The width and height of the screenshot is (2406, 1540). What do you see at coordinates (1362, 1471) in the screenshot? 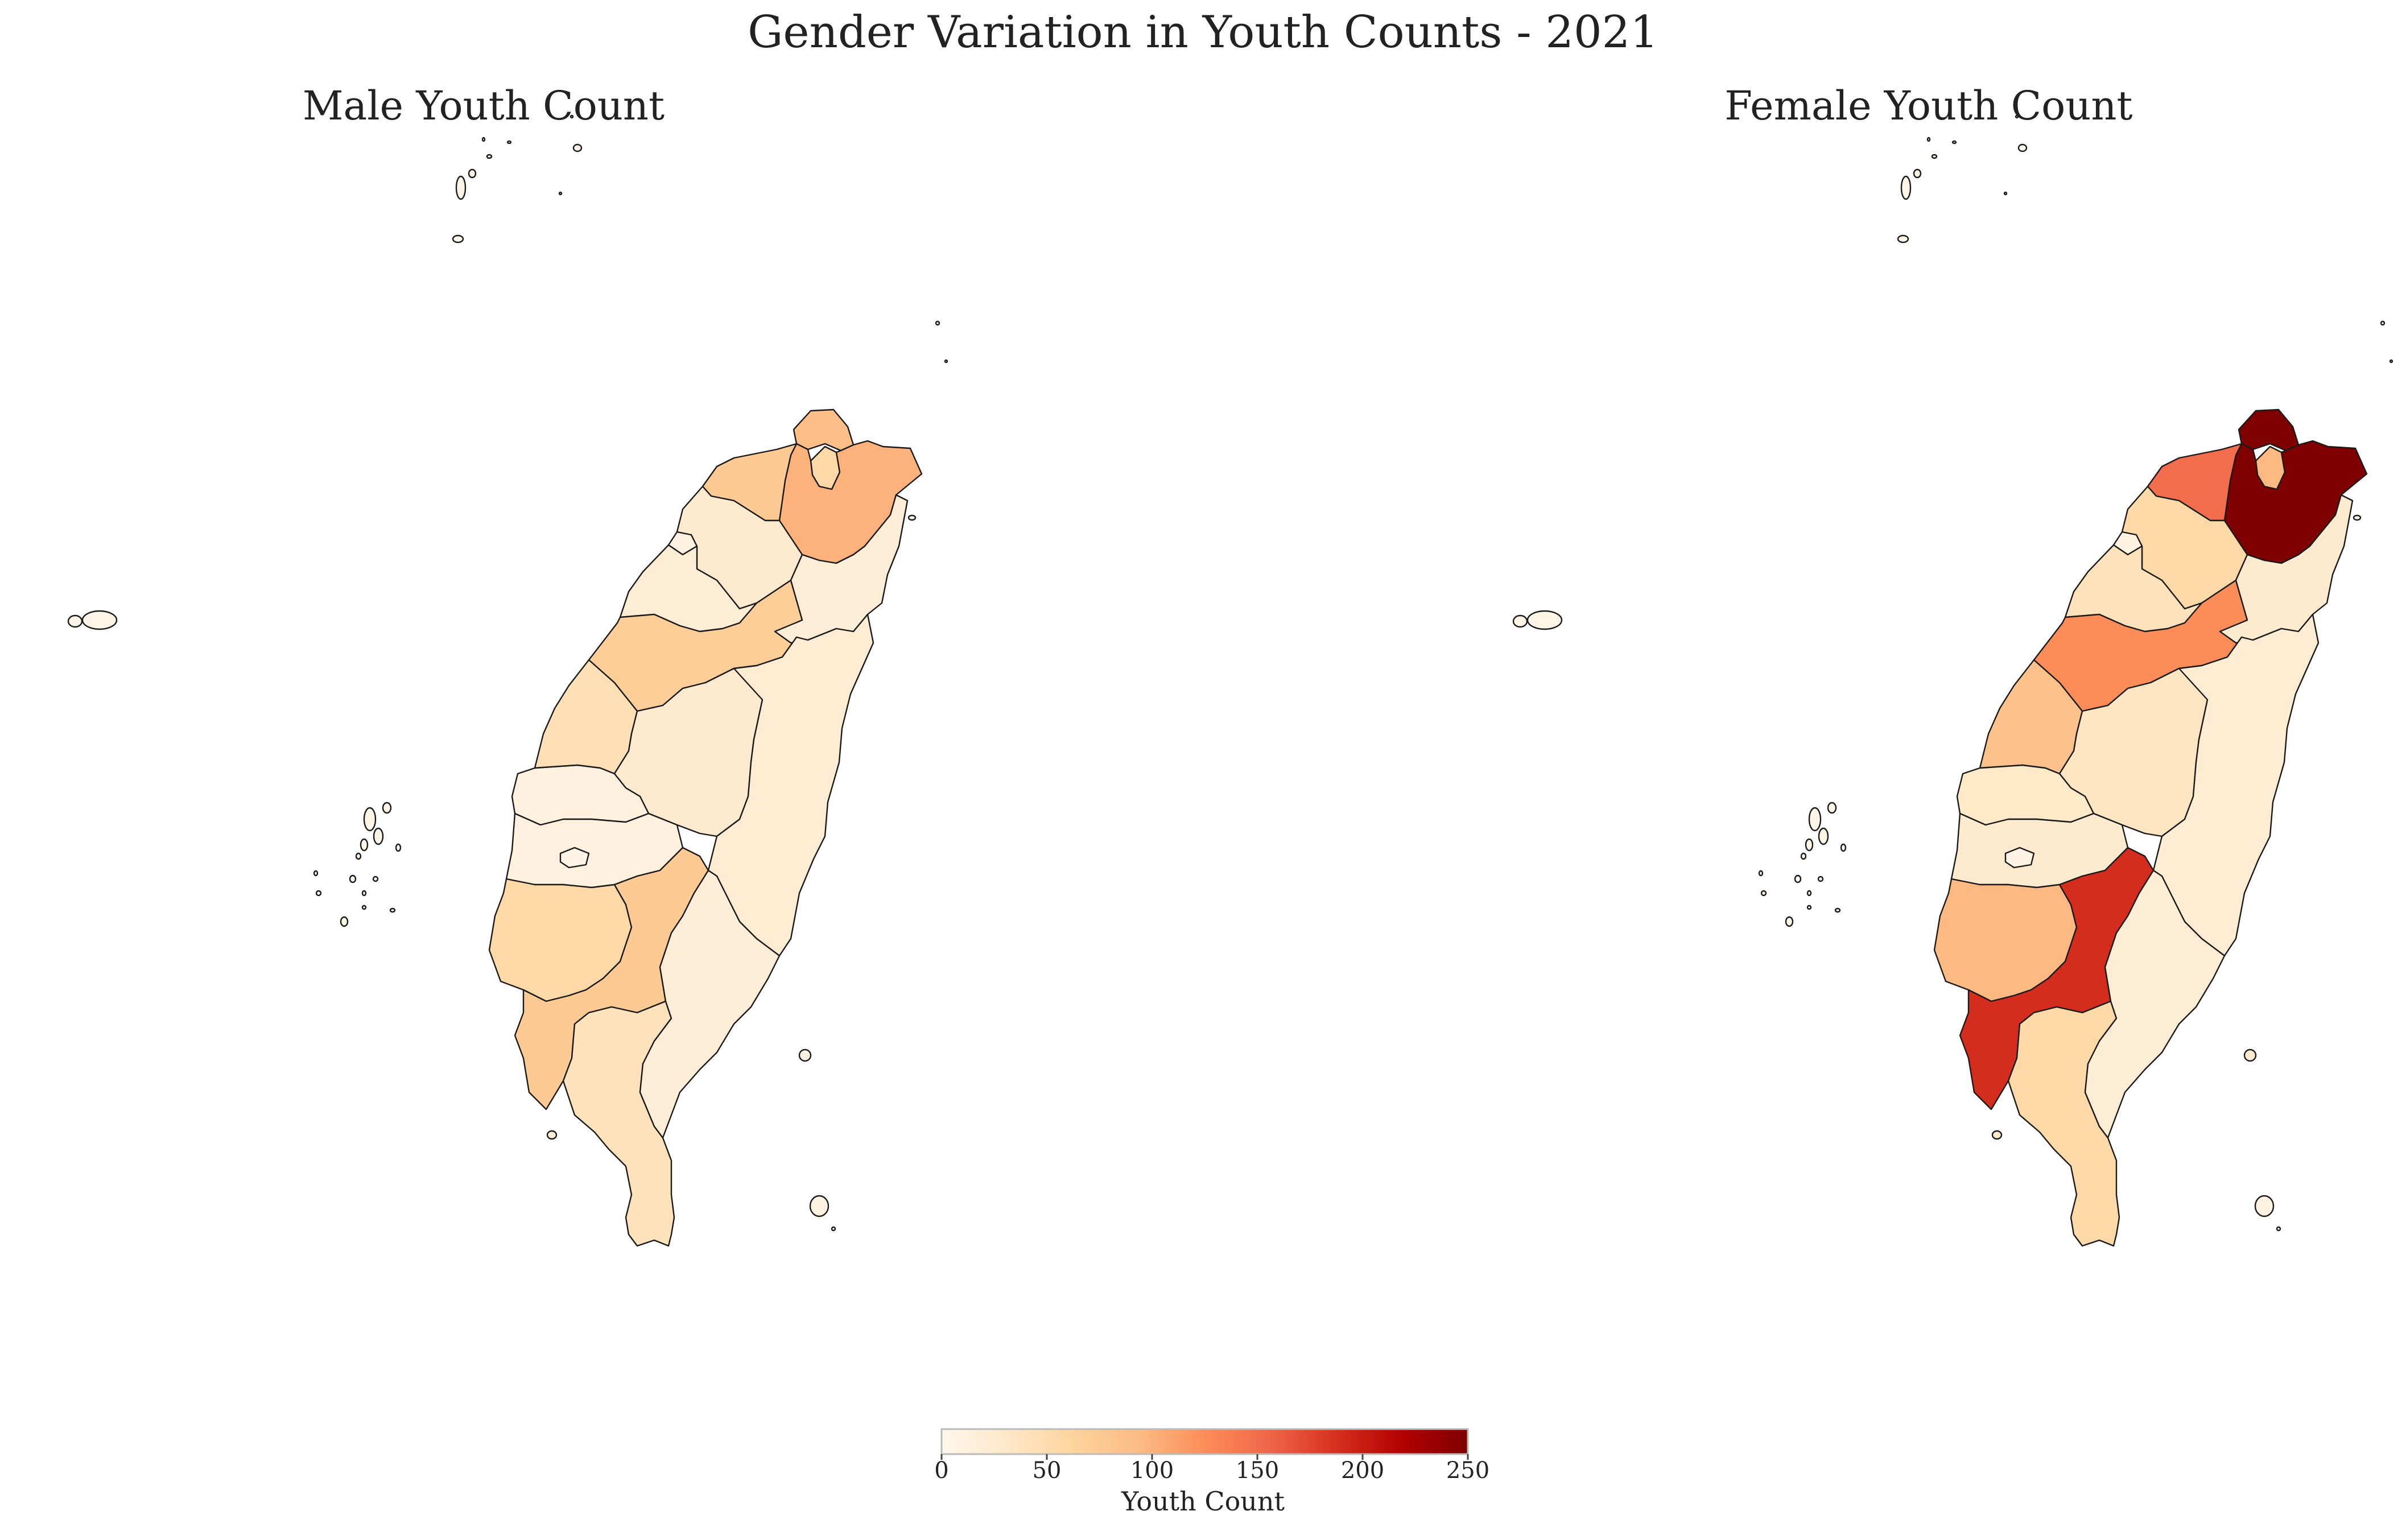
I see `colorbar-tick-label: 200` at bounding box center [1362, 1471].